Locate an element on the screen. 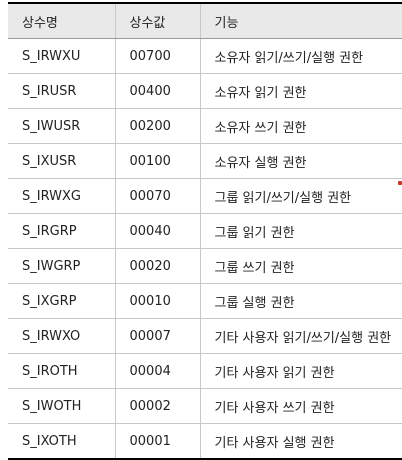 The width and height of the screenshot is (402, 460). constant-value-cell: 00002 is located at coordinates (158, 406).